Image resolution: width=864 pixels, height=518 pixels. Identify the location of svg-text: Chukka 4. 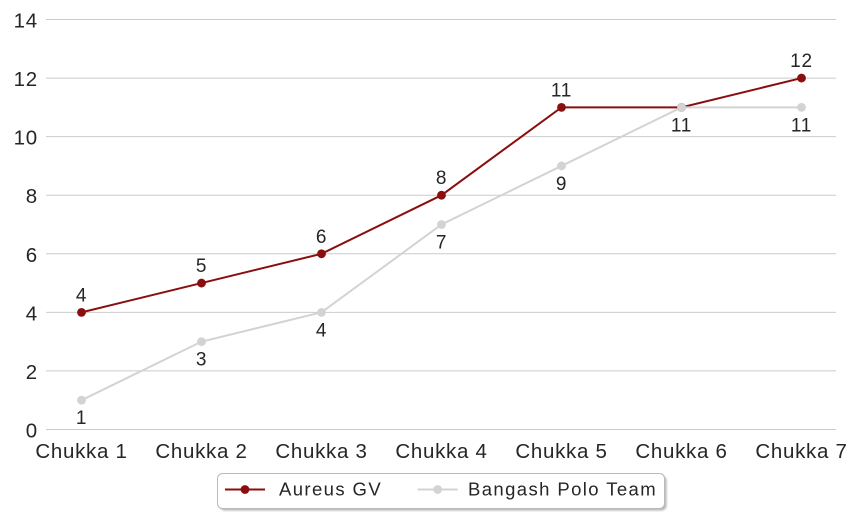
(441, 451).